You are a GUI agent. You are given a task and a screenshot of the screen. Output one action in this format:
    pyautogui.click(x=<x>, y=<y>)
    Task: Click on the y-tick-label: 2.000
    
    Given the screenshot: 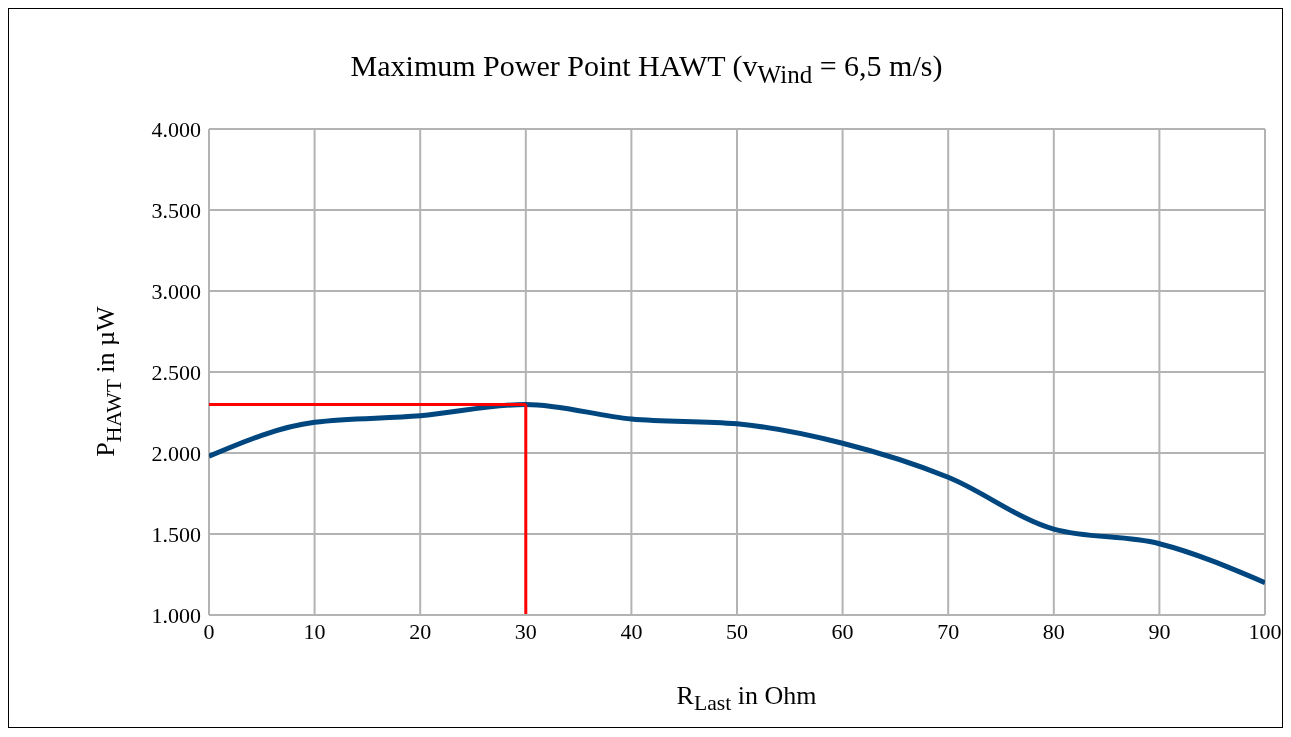 What is the action you would take?
    pyautogui.click(x=176, y=453)
    